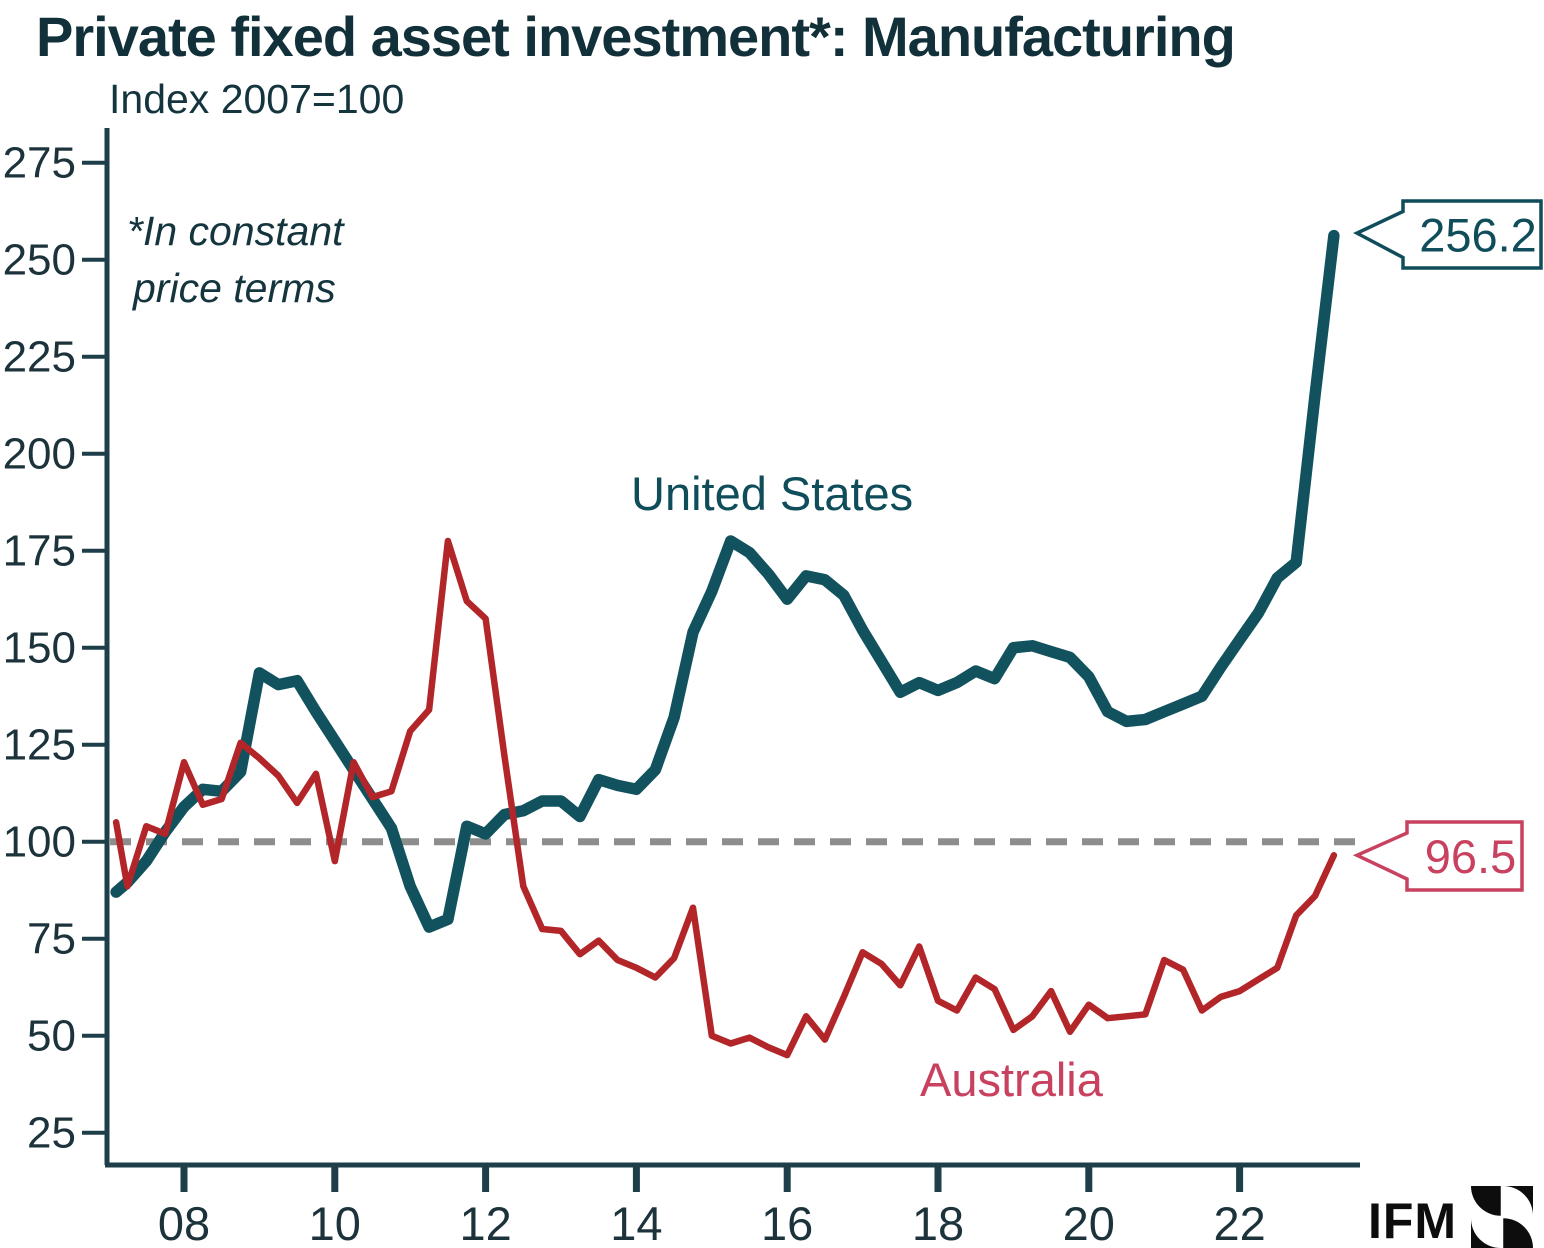  I want to click on callout-box-256.2, so click(1448, 234).